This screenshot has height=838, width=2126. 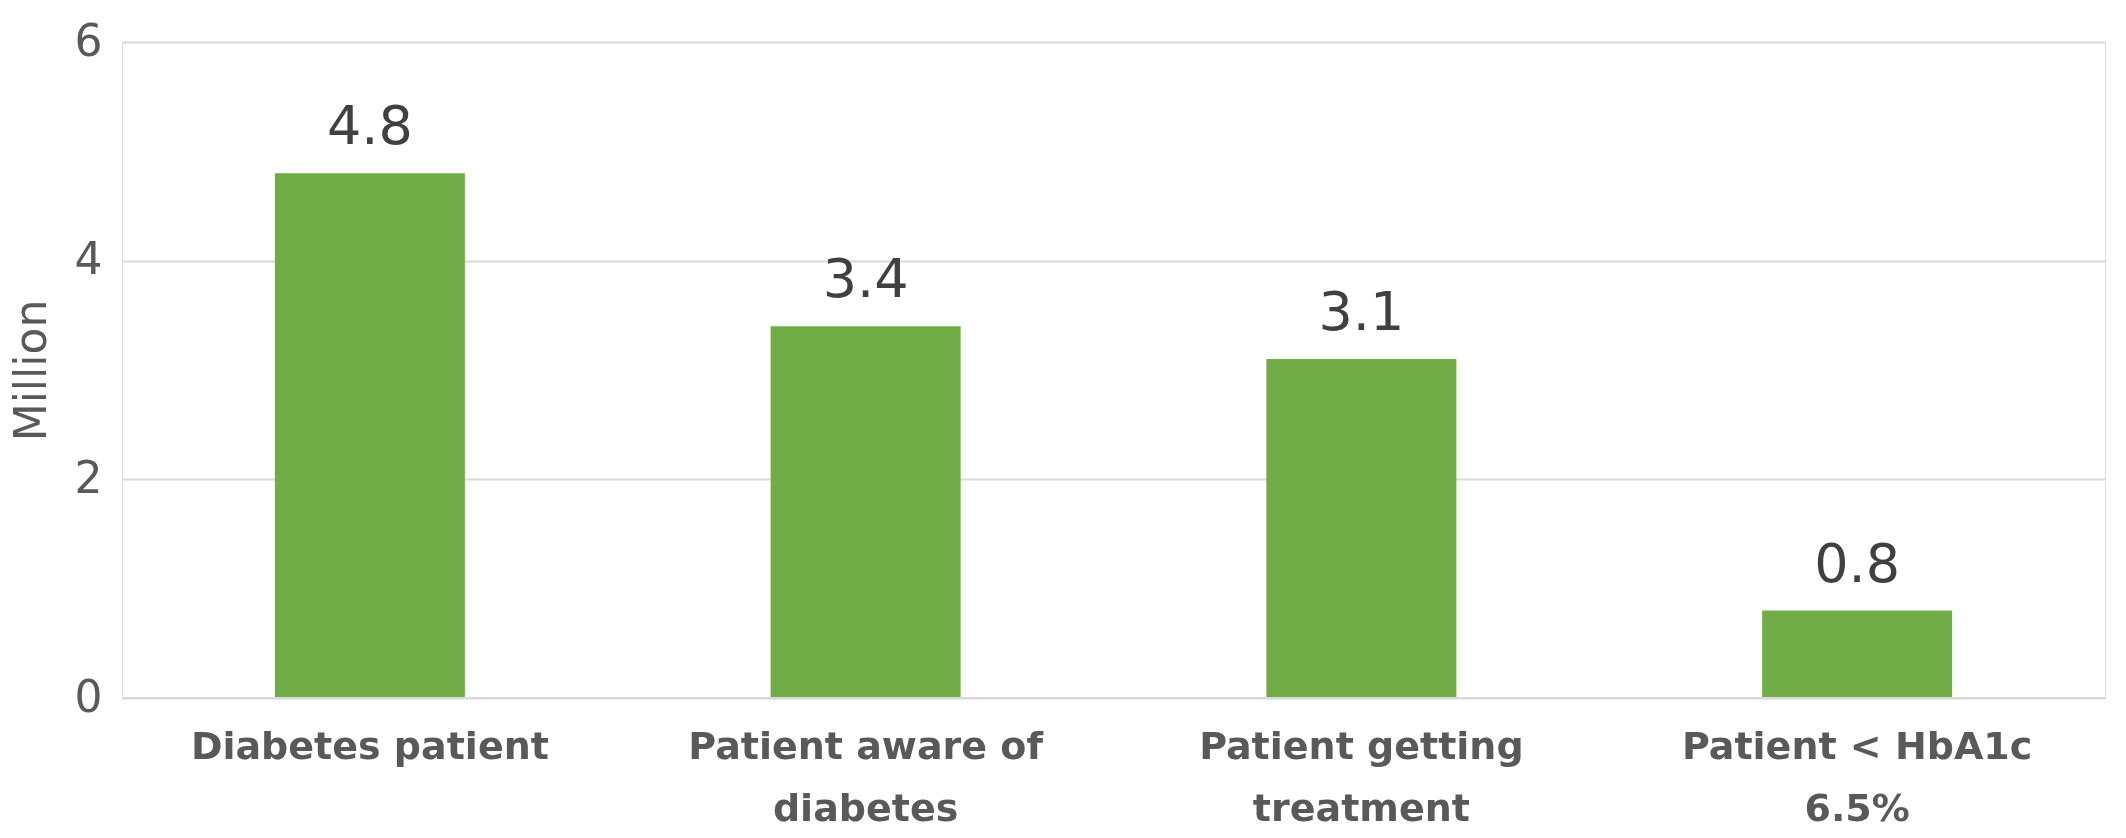 I want to click on x-tick-label: Patient getting treatment, so click(x=1361, y=776).